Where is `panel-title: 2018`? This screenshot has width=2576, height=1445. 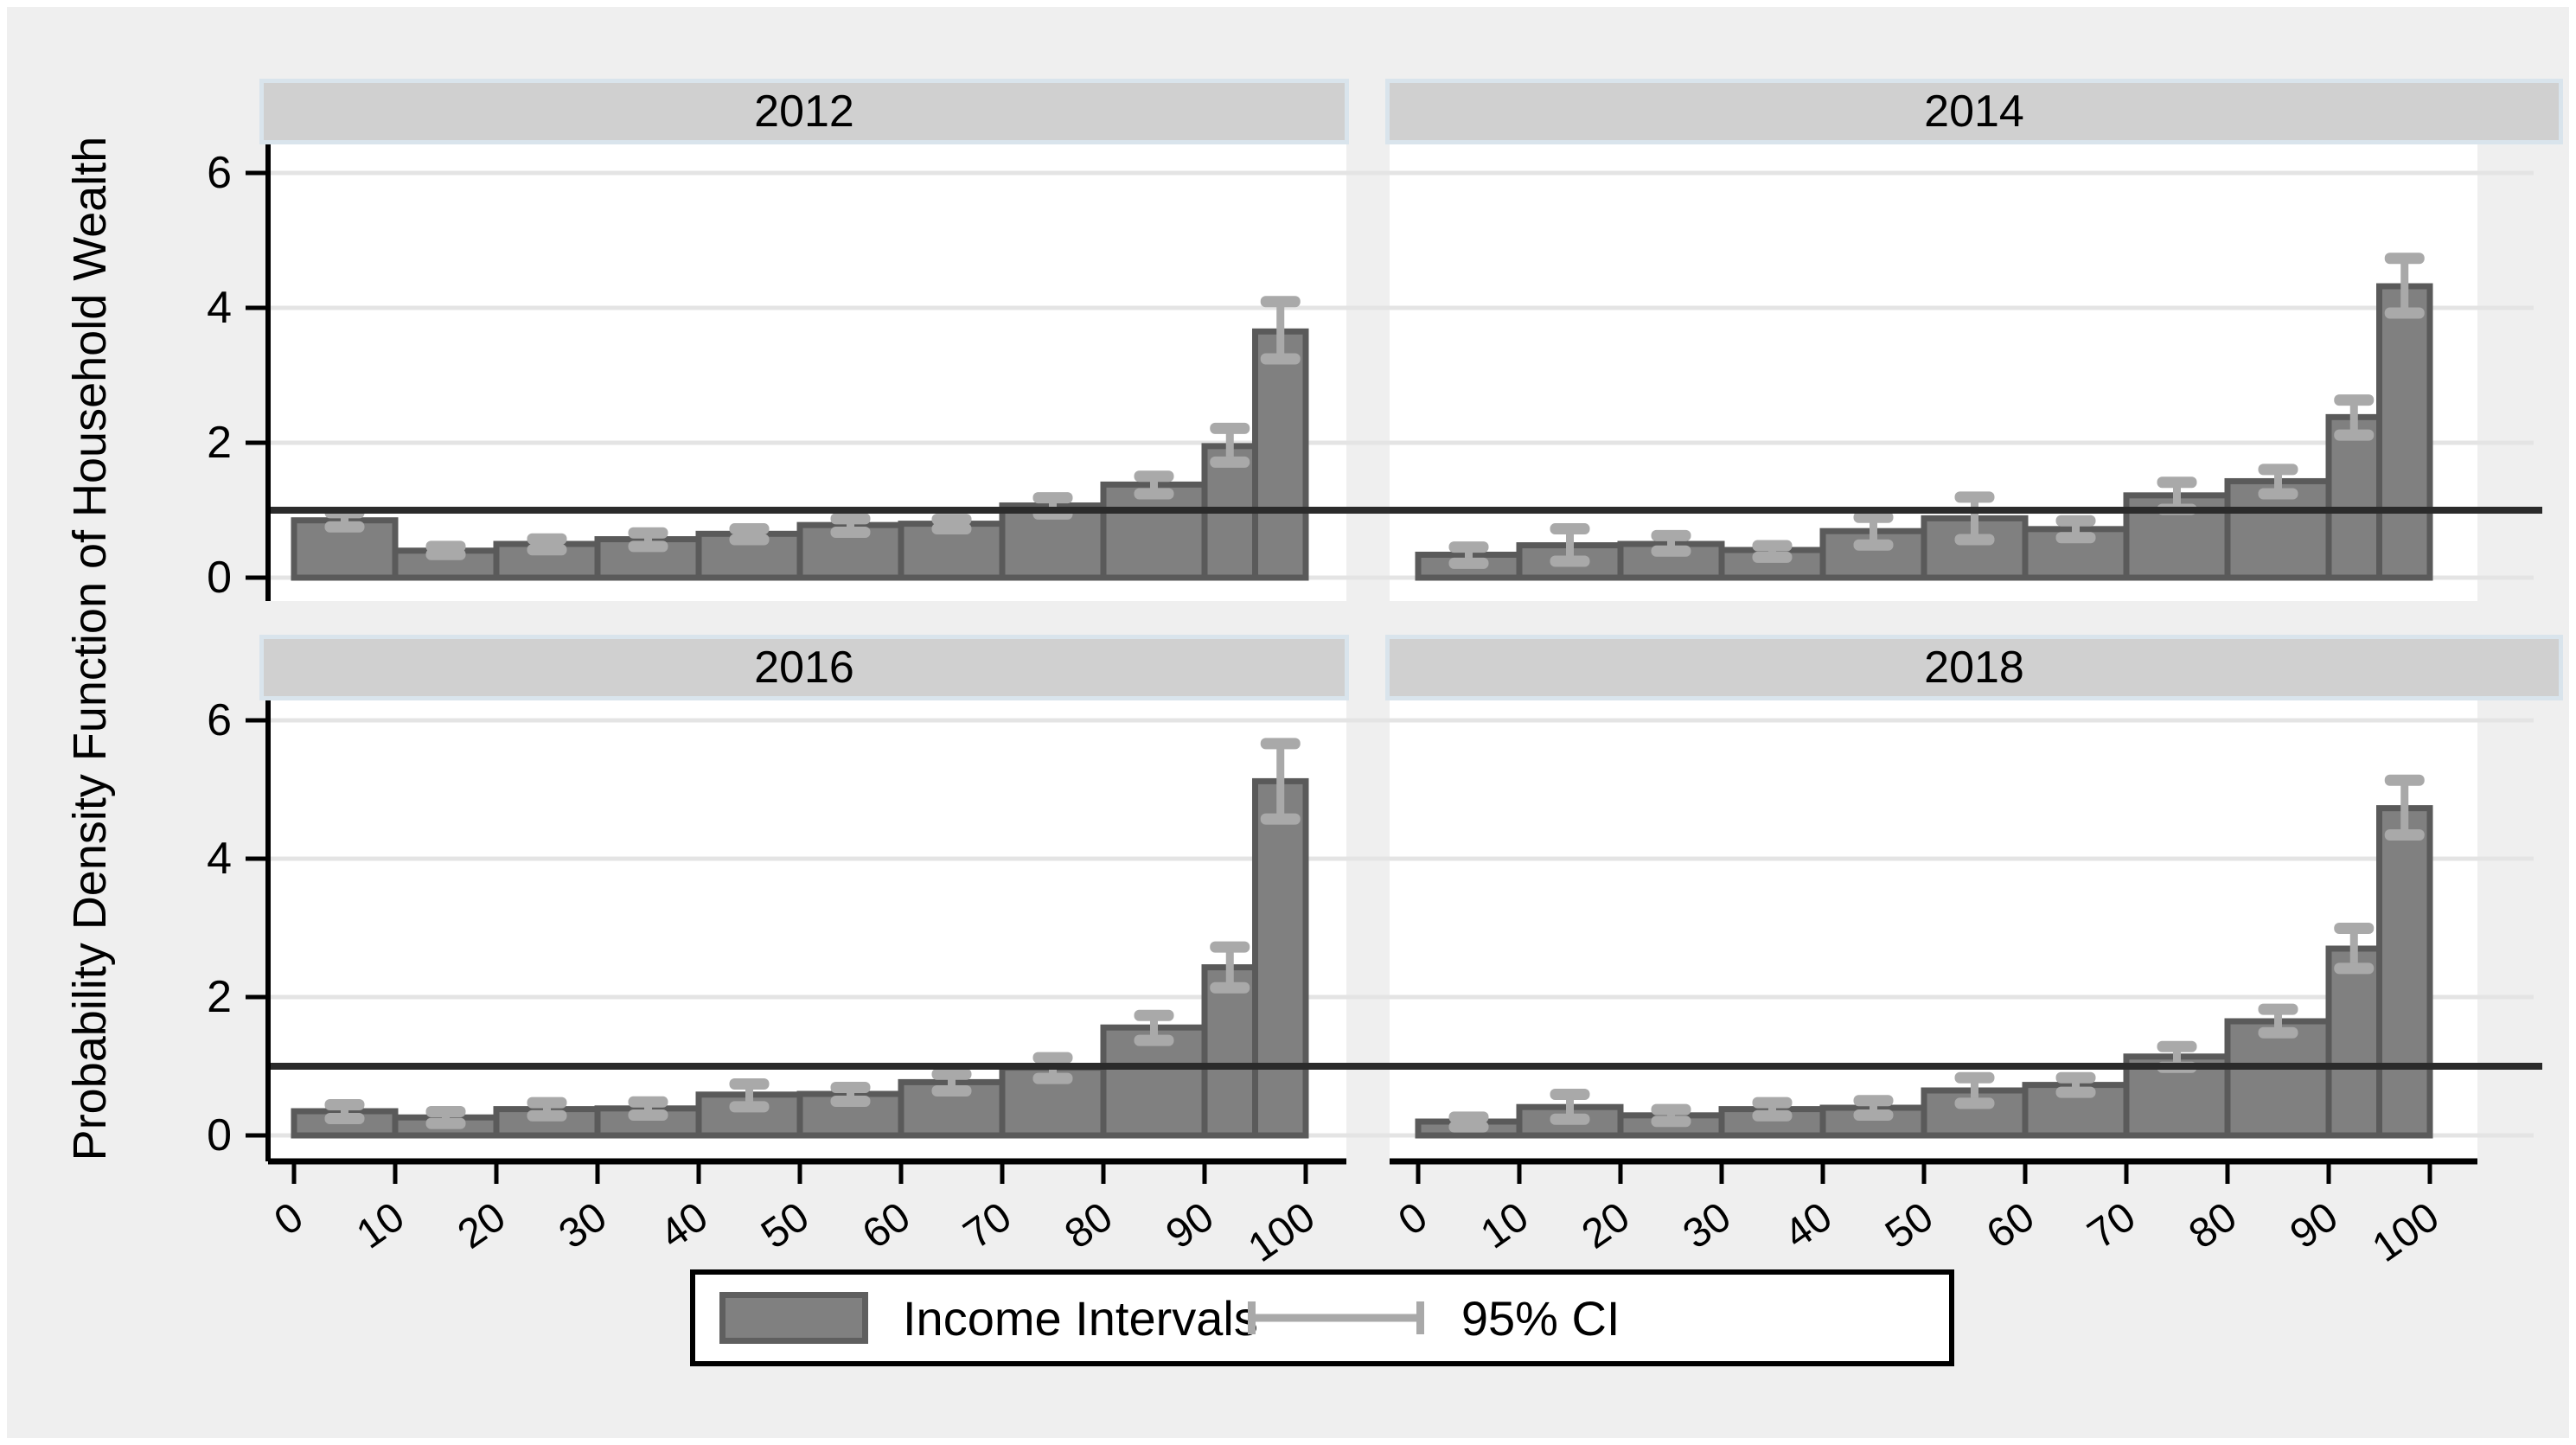
panel-title: 2018 is located at coordinates (1974, 668).